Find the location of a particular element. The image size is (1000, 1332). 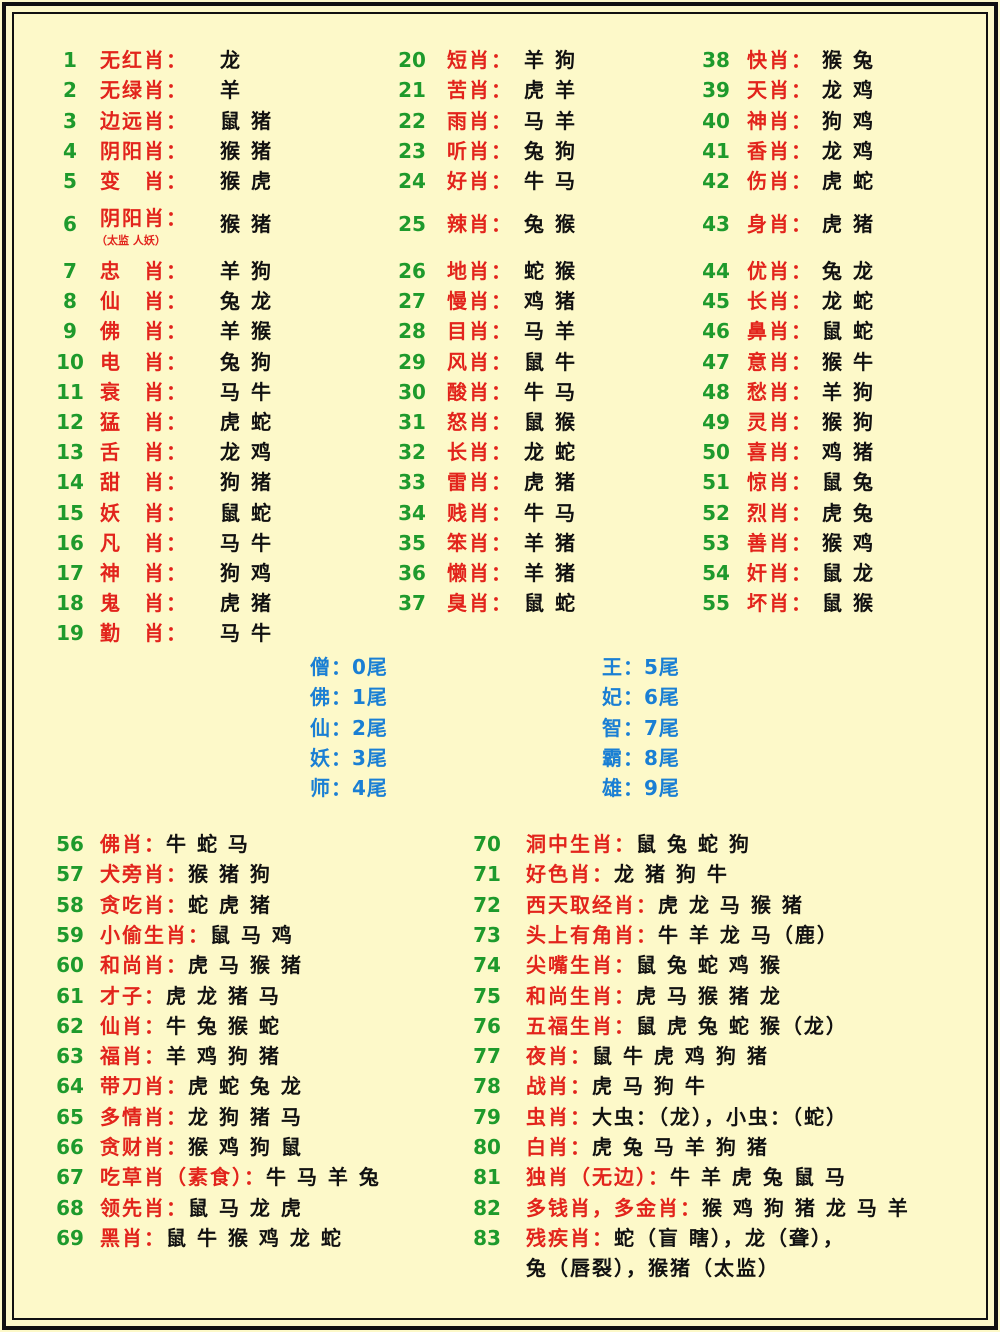

entry-label: 听肖： is located at coordinates (480, 150).